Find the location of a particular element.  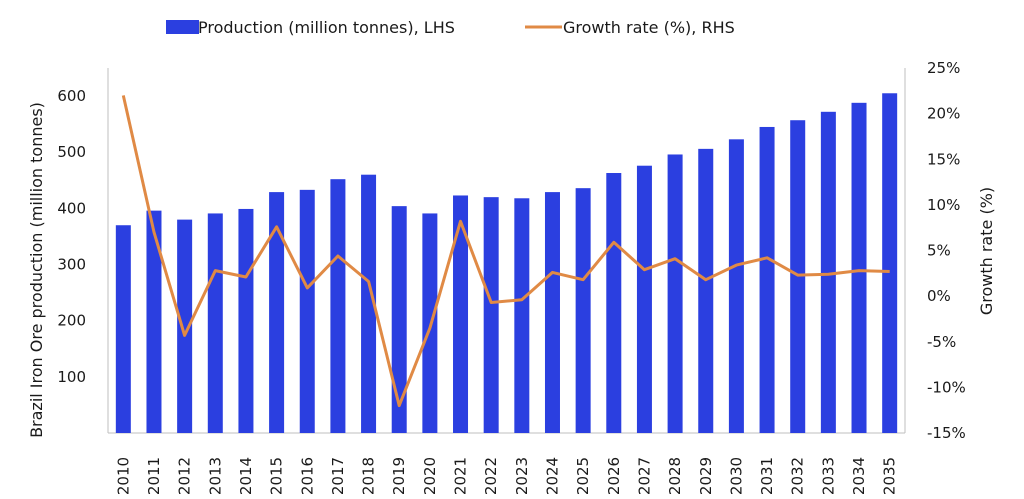

x-tick-label: 2027 is located at coordinates (644, 476).